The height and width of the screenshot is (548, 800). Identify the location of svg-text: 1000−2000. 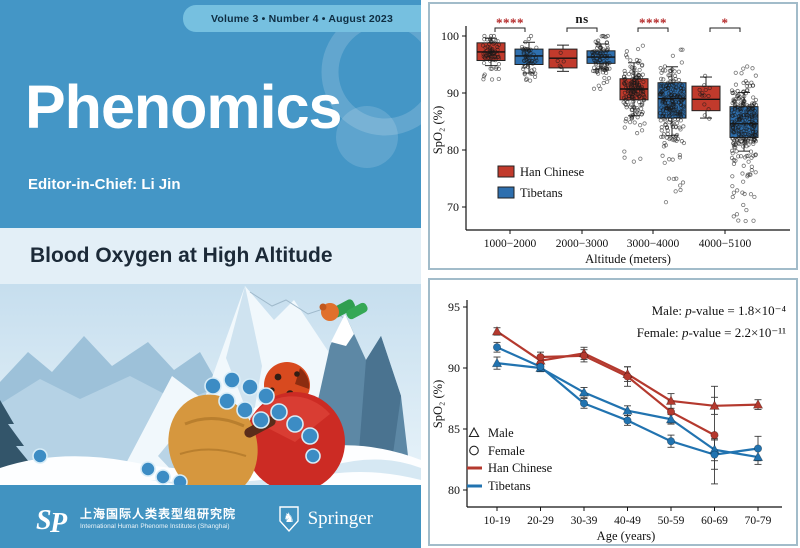
(510, 244).